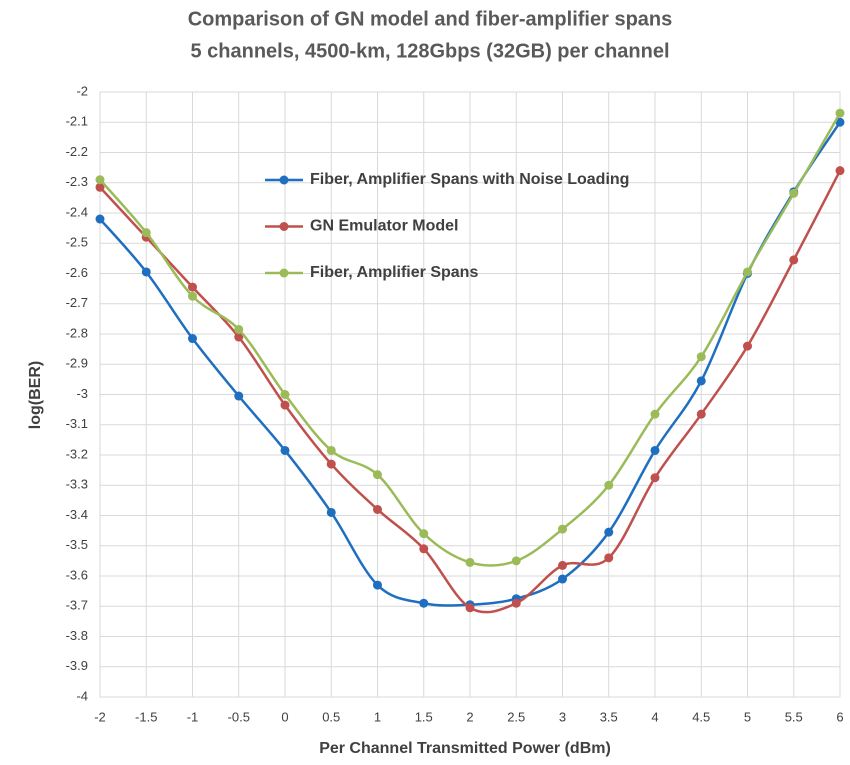  Describe the element at coordinates (747, 716) in the screenshot. I see `x-tick-label: 5` at that location.